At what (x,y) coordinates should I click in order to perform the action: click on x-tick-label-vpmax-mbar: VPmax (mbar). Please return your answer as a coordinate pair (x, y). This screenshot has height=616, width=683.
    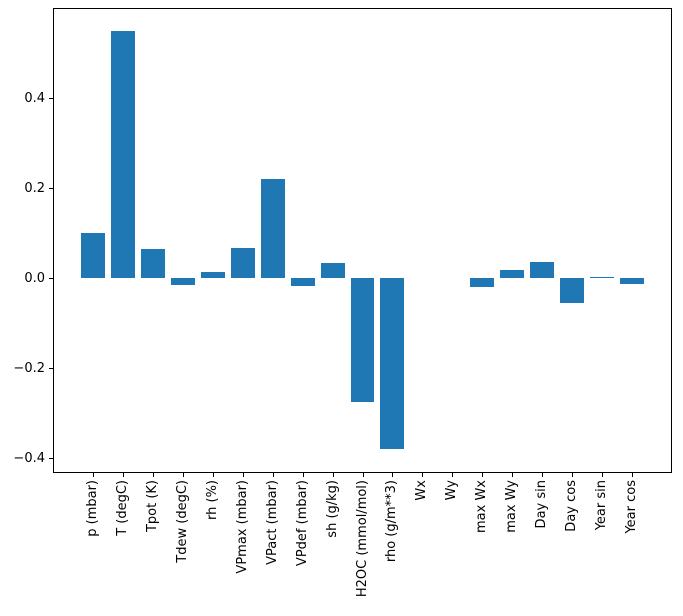
    Looking at the image, I should click on (242, 527).